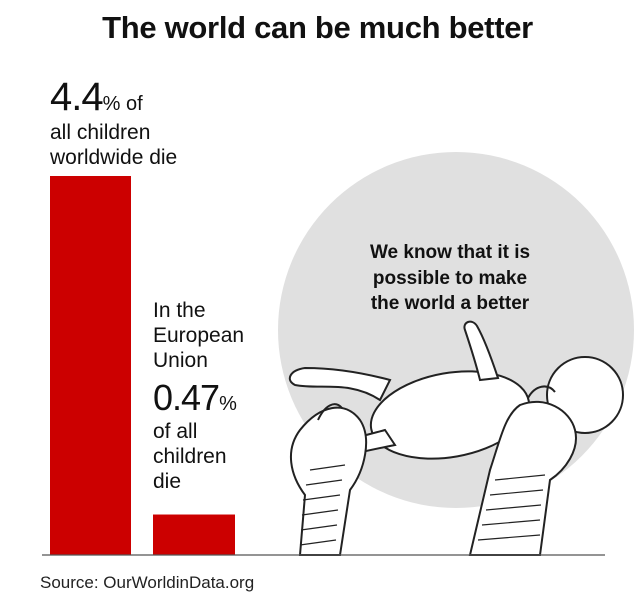 Image resolution: width=635 pixels, height=614 pixels. I want to click on bar-worldwide, so click(90, 365).